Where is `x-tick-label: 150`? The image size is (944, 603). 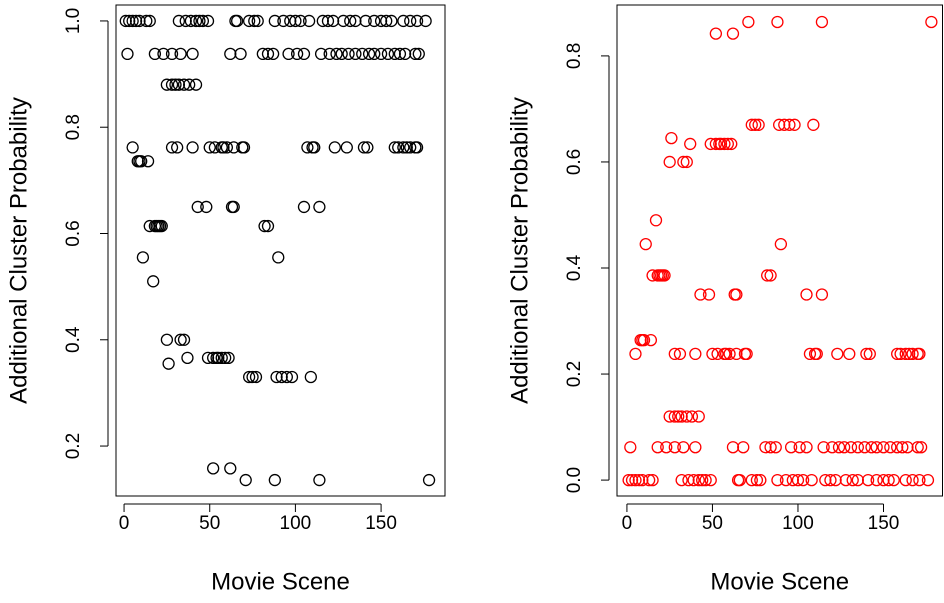 x-tick-label: 150 is located at coordinates (884, 523).